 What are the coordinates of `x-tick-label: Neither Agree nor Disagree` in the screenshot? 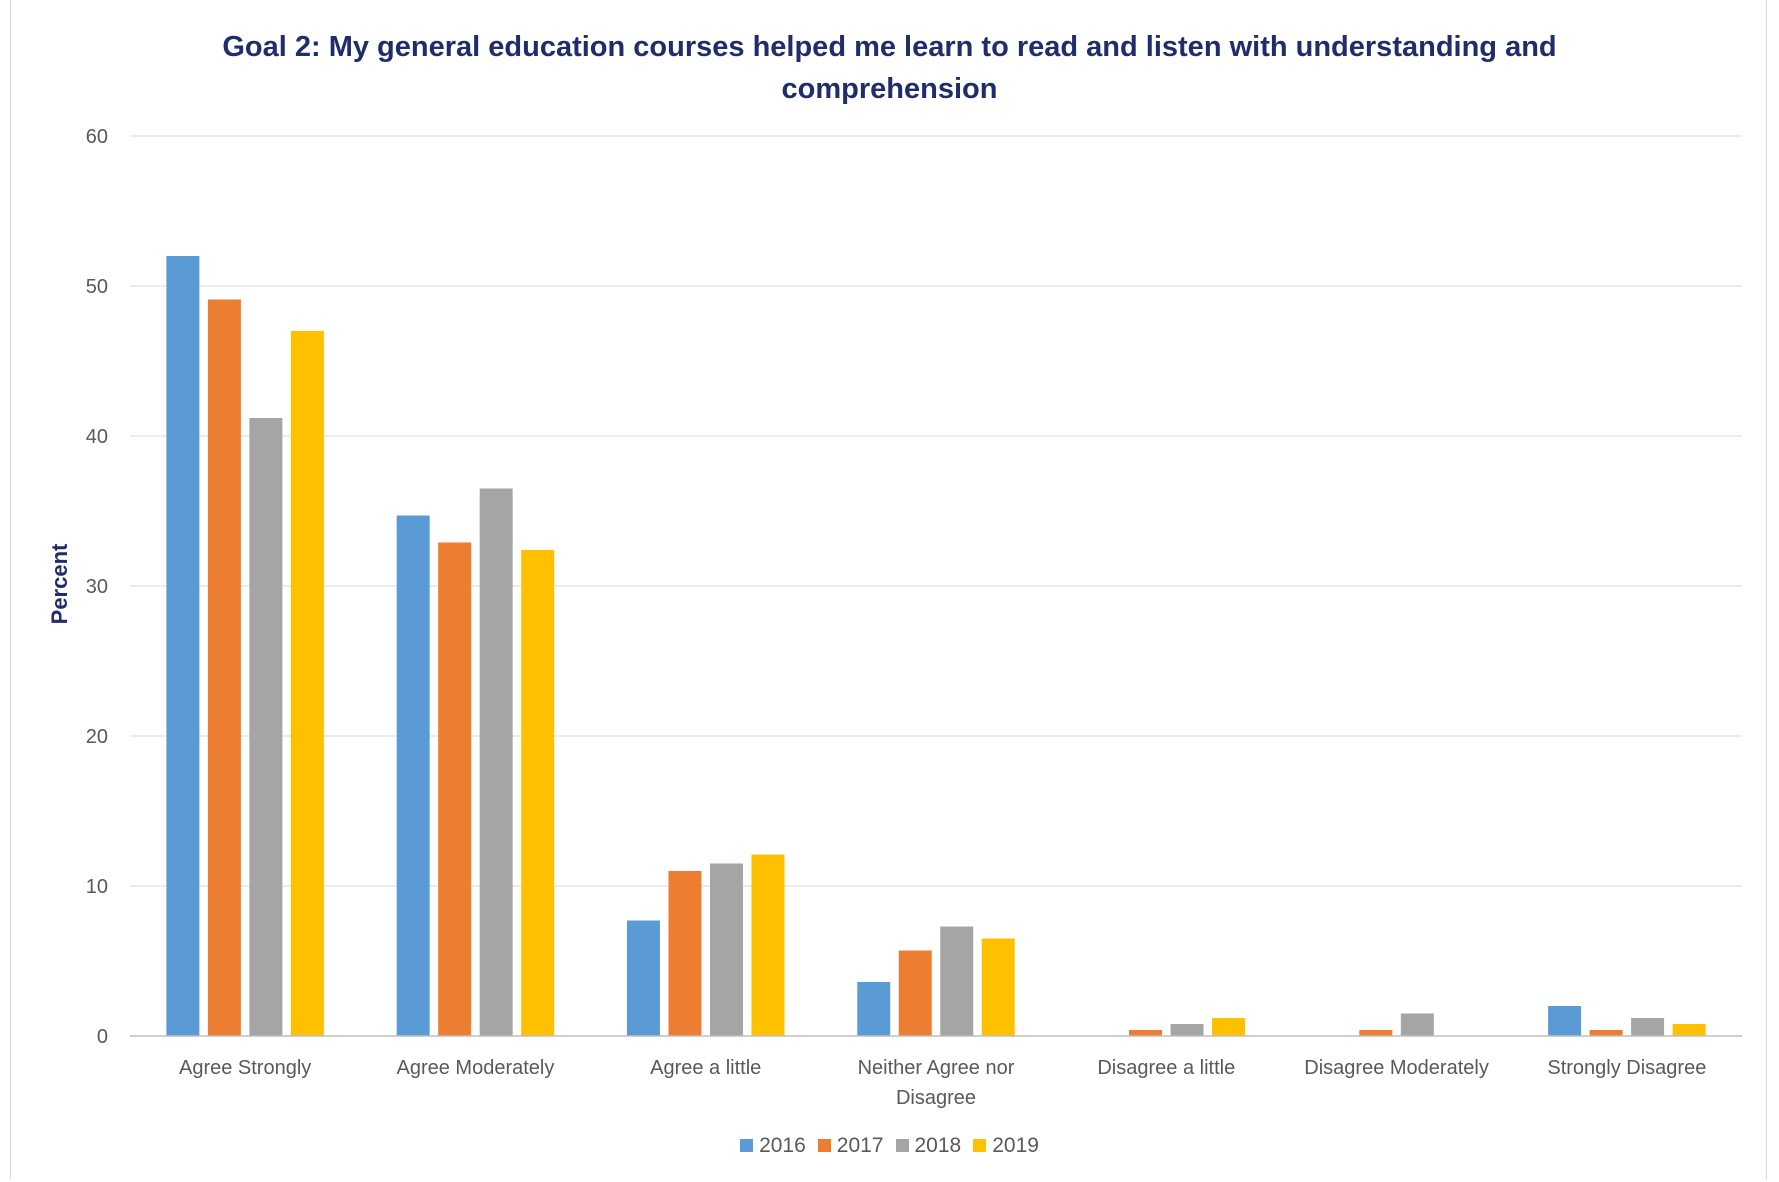 It's located at (936, 1083).